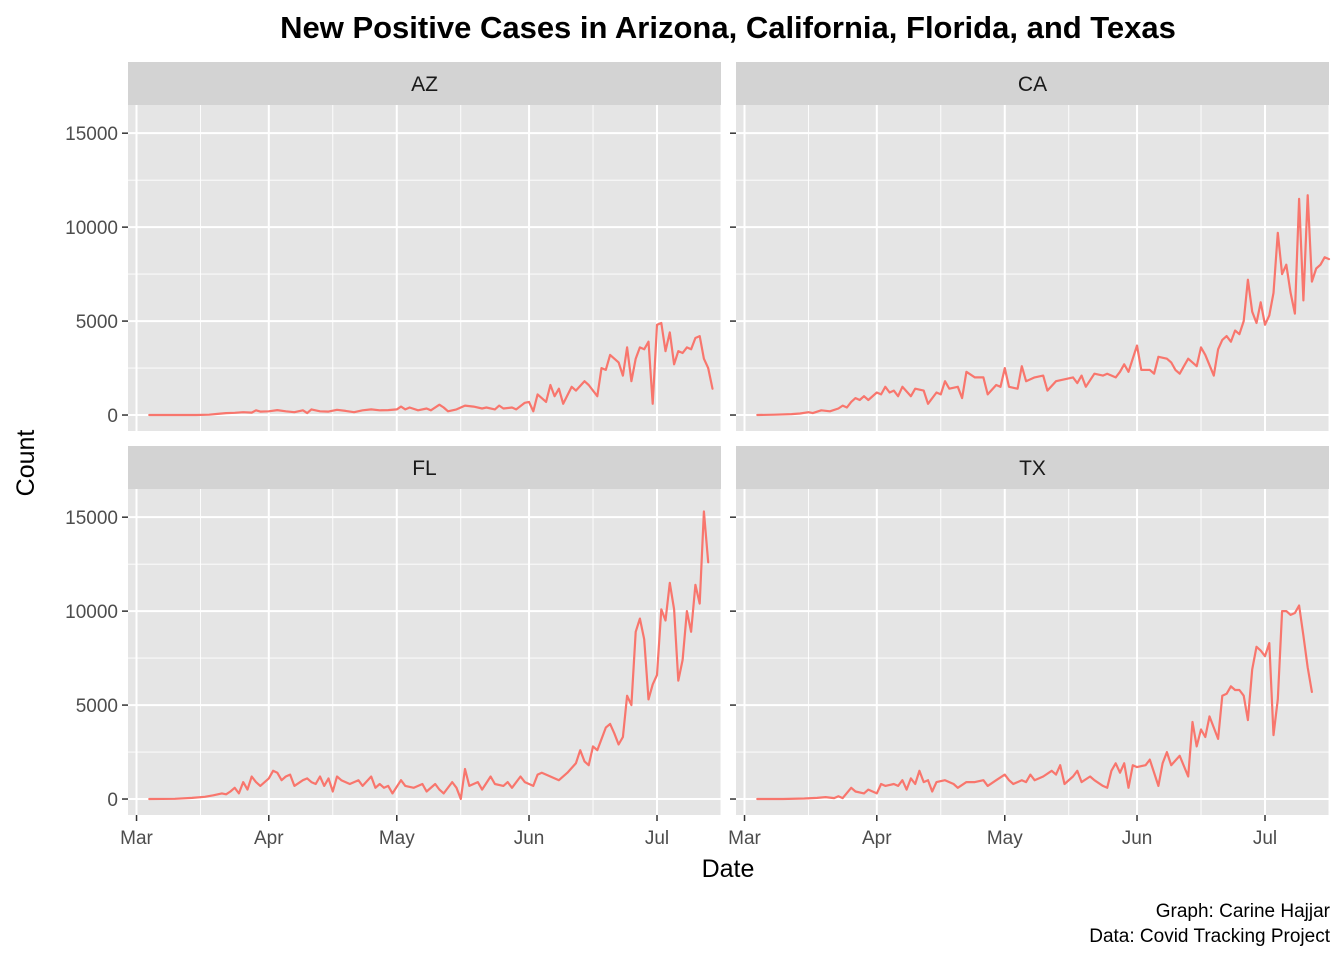 This screenshot has width=1344, height=960. Describe the element at coordinates (1209, 936) in the screenshot. I see `caption-data-source: Data: Covid Tracking Project` at that location.